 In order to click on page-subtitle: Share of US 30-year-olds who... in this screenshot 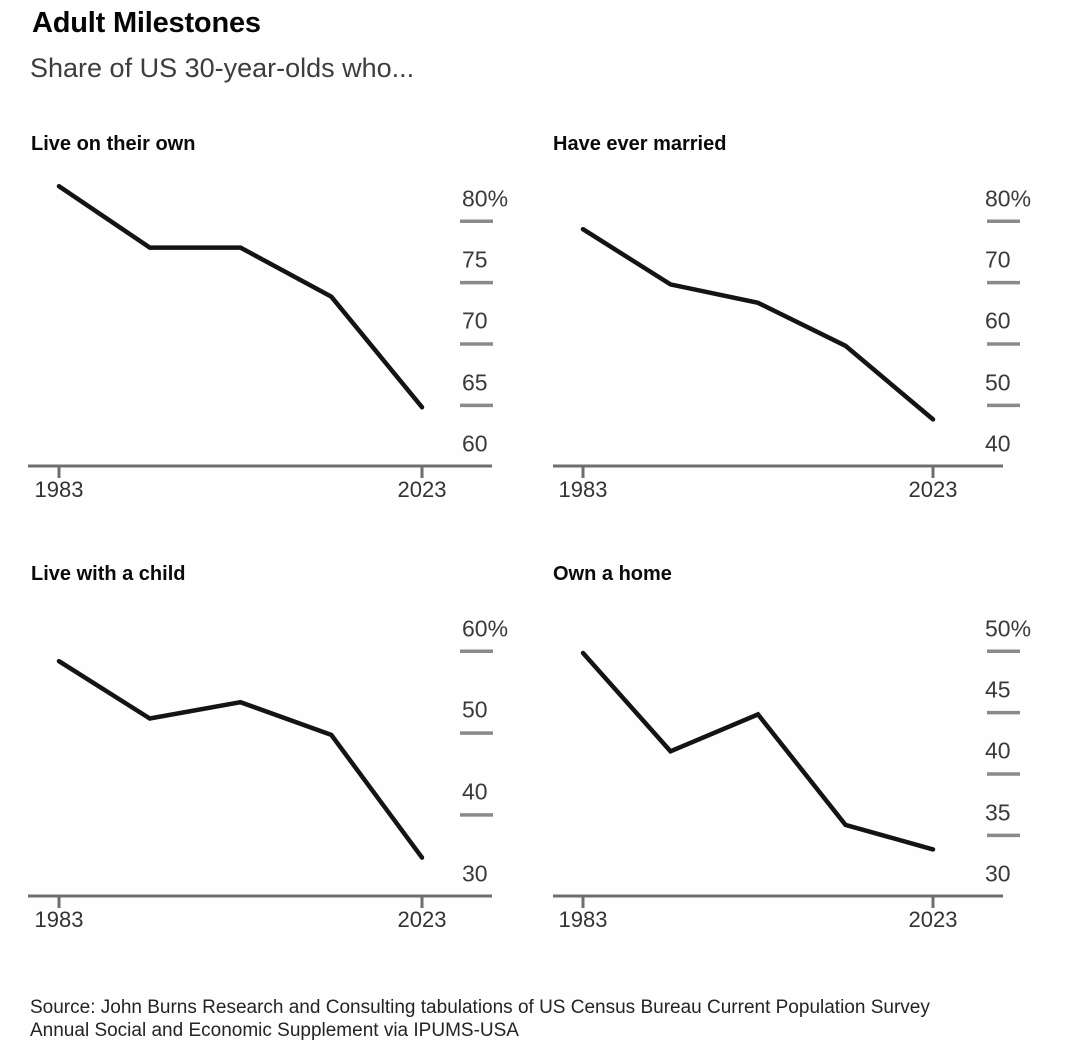, I will do `click(222, 68)`.